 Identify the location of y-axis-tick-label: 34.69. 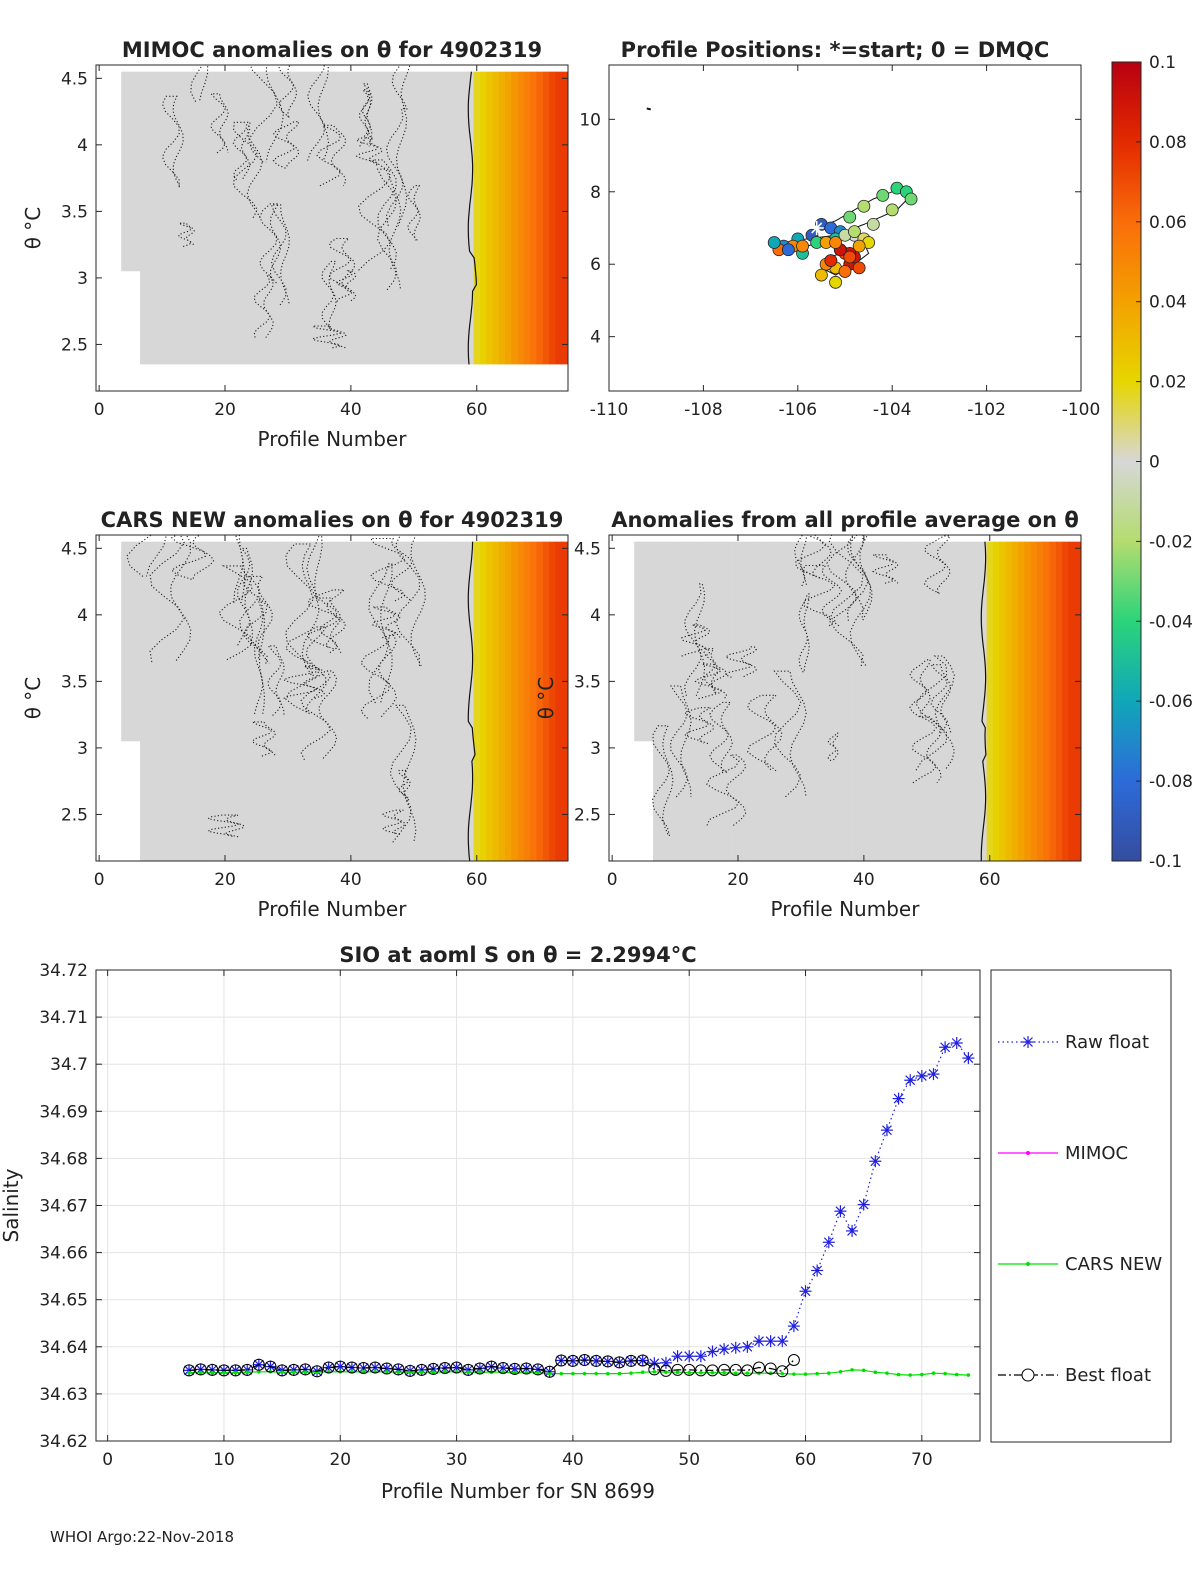
(63, 1112).